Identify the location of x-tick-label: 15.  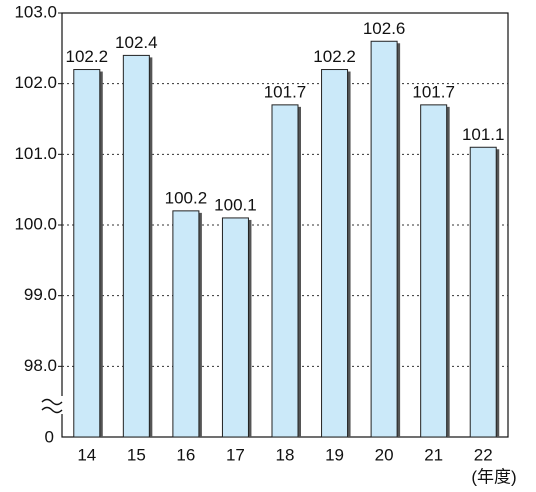
(136, 454).